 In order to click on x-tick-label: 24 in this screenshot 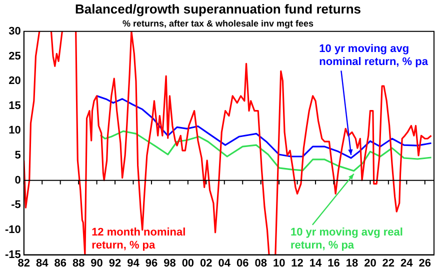, I will do `click(407, 263)`.